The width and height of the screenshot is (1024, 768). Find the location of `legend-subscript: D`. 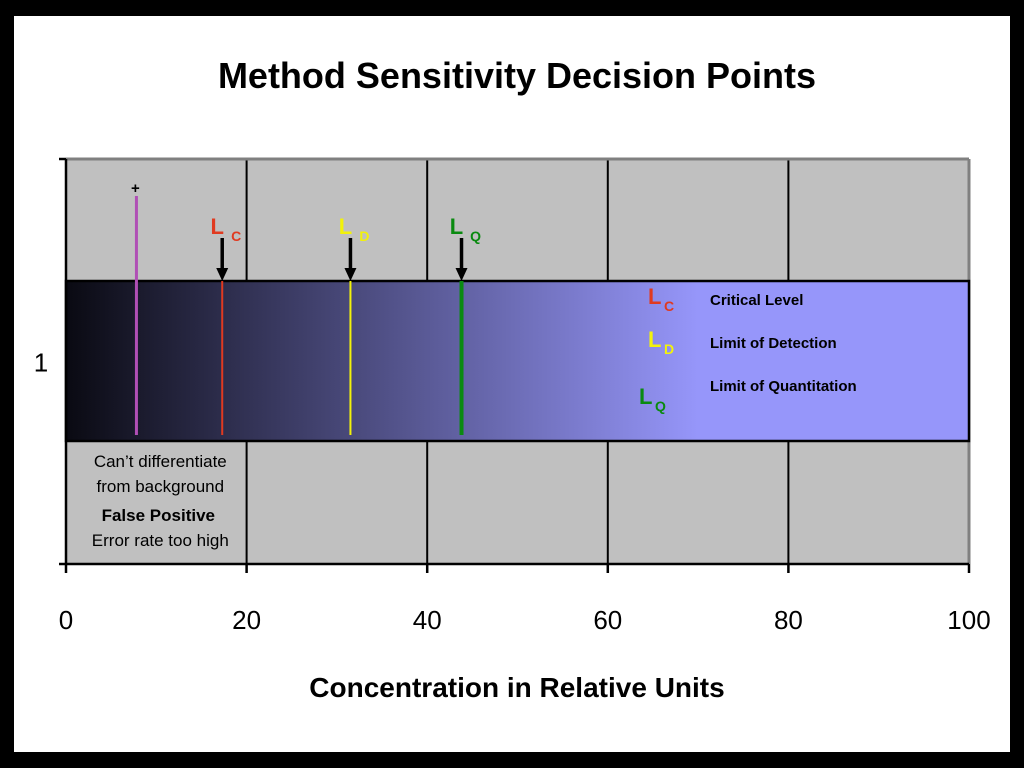

legend-subscript: D is located at coordinates (669, 349).